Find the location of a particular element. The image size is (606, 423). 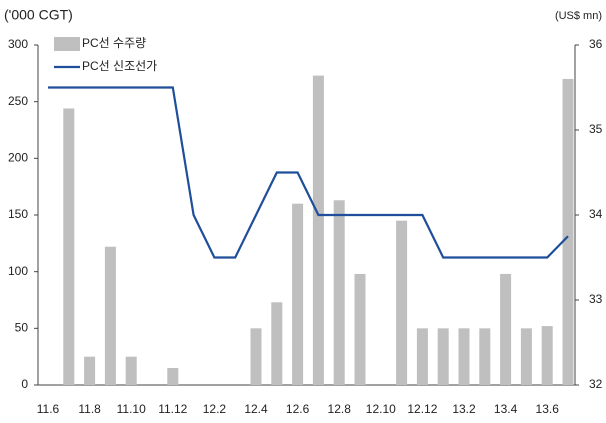

y-tick-label: 200 is located at coordinates (18, 158).